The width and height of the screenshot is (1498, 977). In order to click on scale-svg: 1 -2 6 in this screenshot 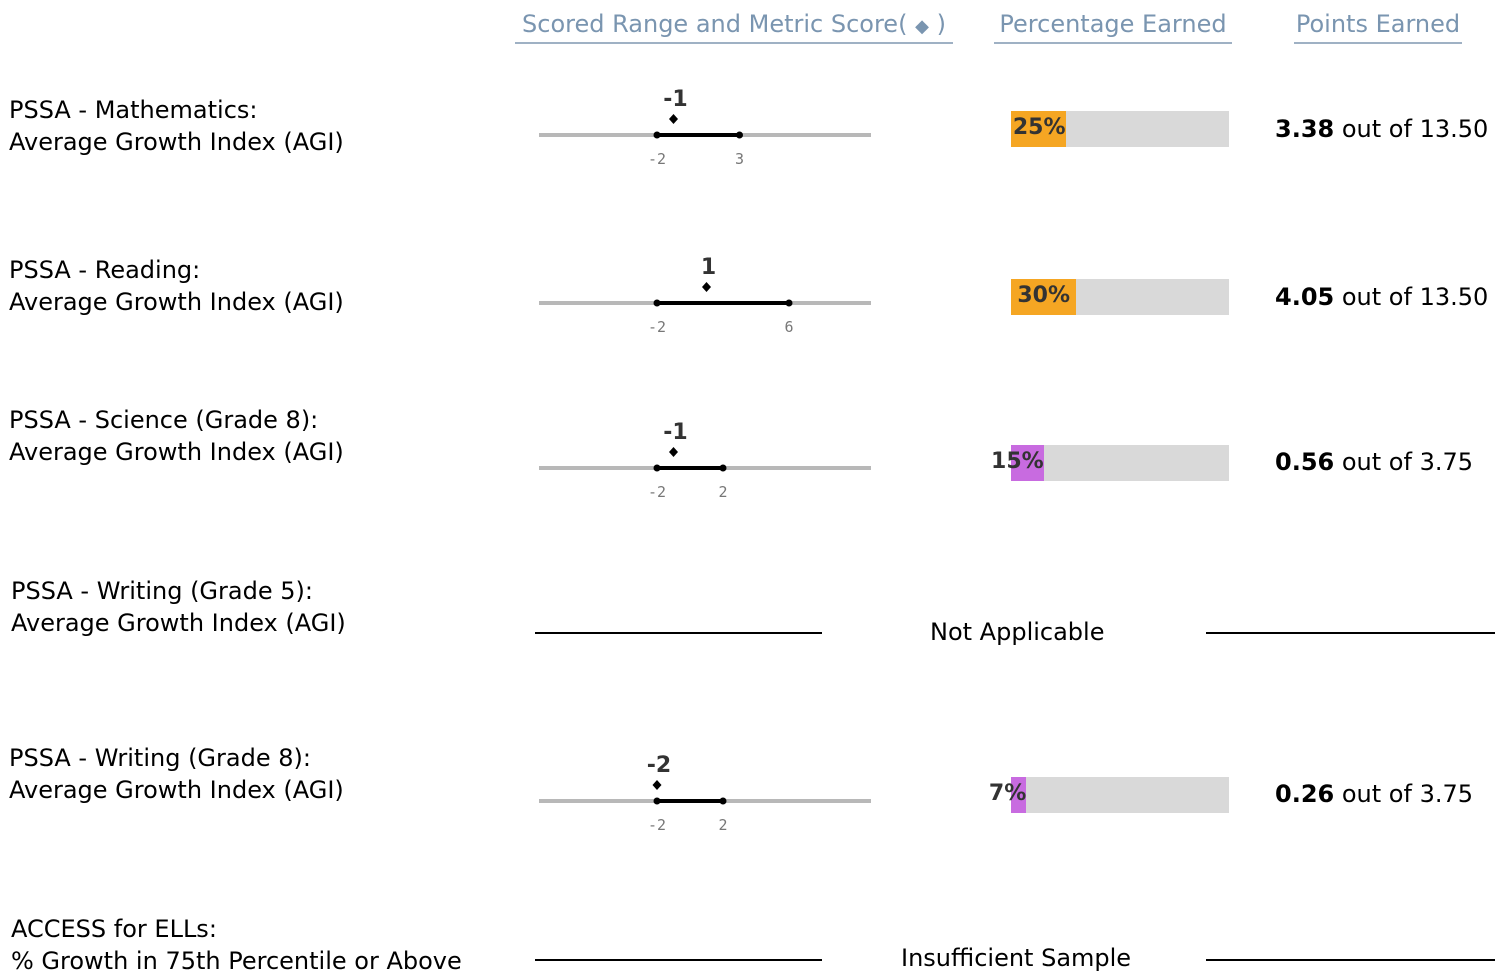, I will do `click(705, 295)`.